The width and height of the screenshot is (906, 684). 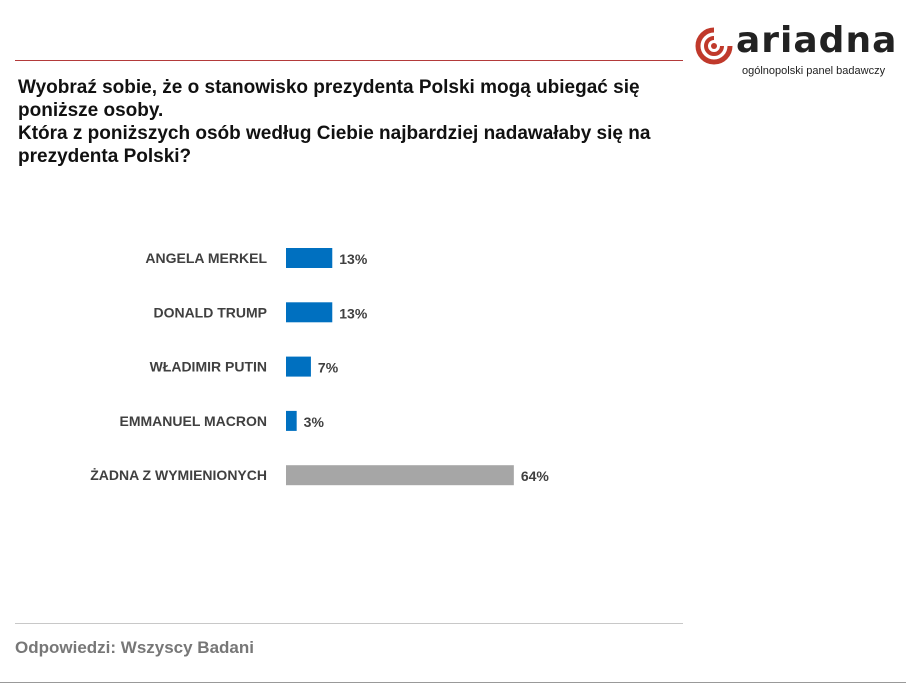 I want to click on category-label: WŁADIMIR PUTIN, so click(x=208, y=367).